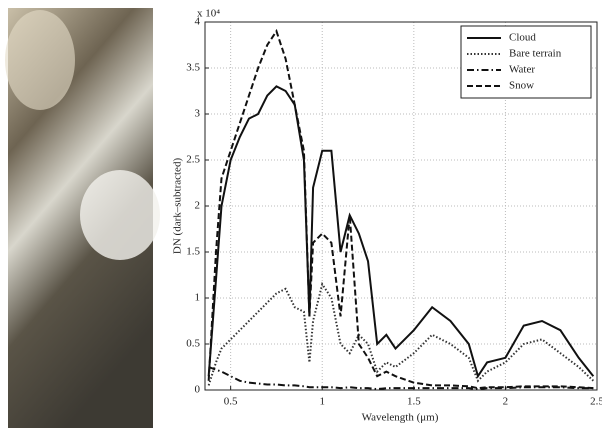 This screenshot has height=430, width=602. What do you see at coordinates (193, 160) in the screenshot?
I see `y-tick-label: 2.5` at bounding box center [193, 160].